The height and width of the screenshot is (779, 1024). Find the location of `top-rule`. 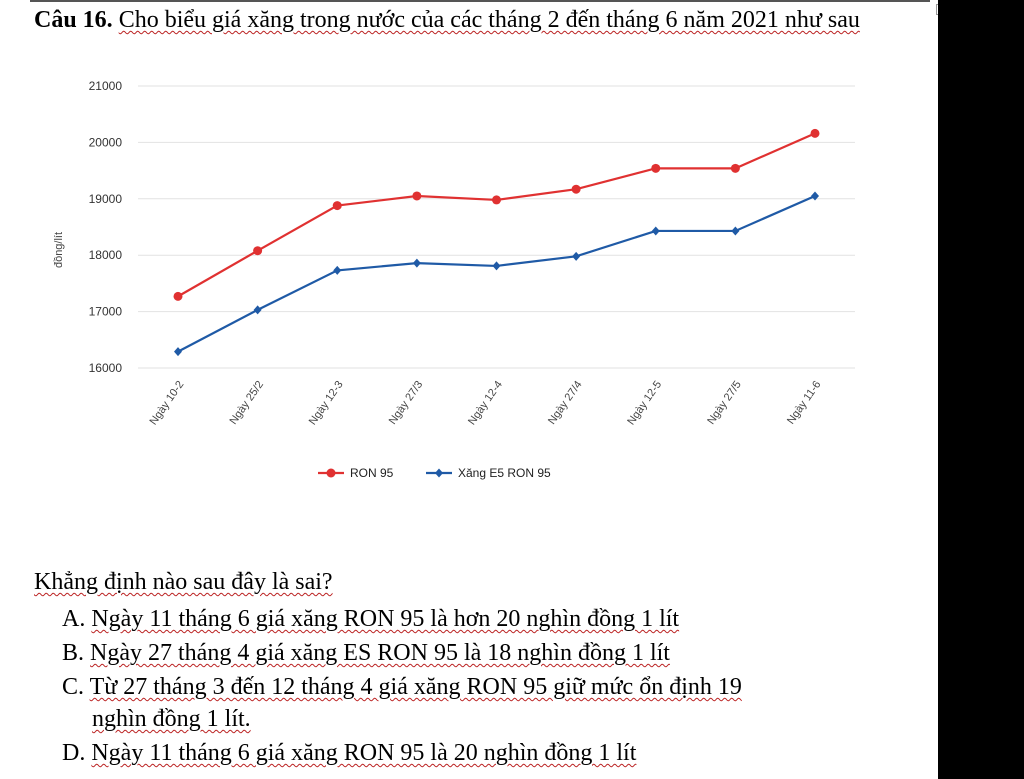

top-rule is located at coordinates (480, 1).